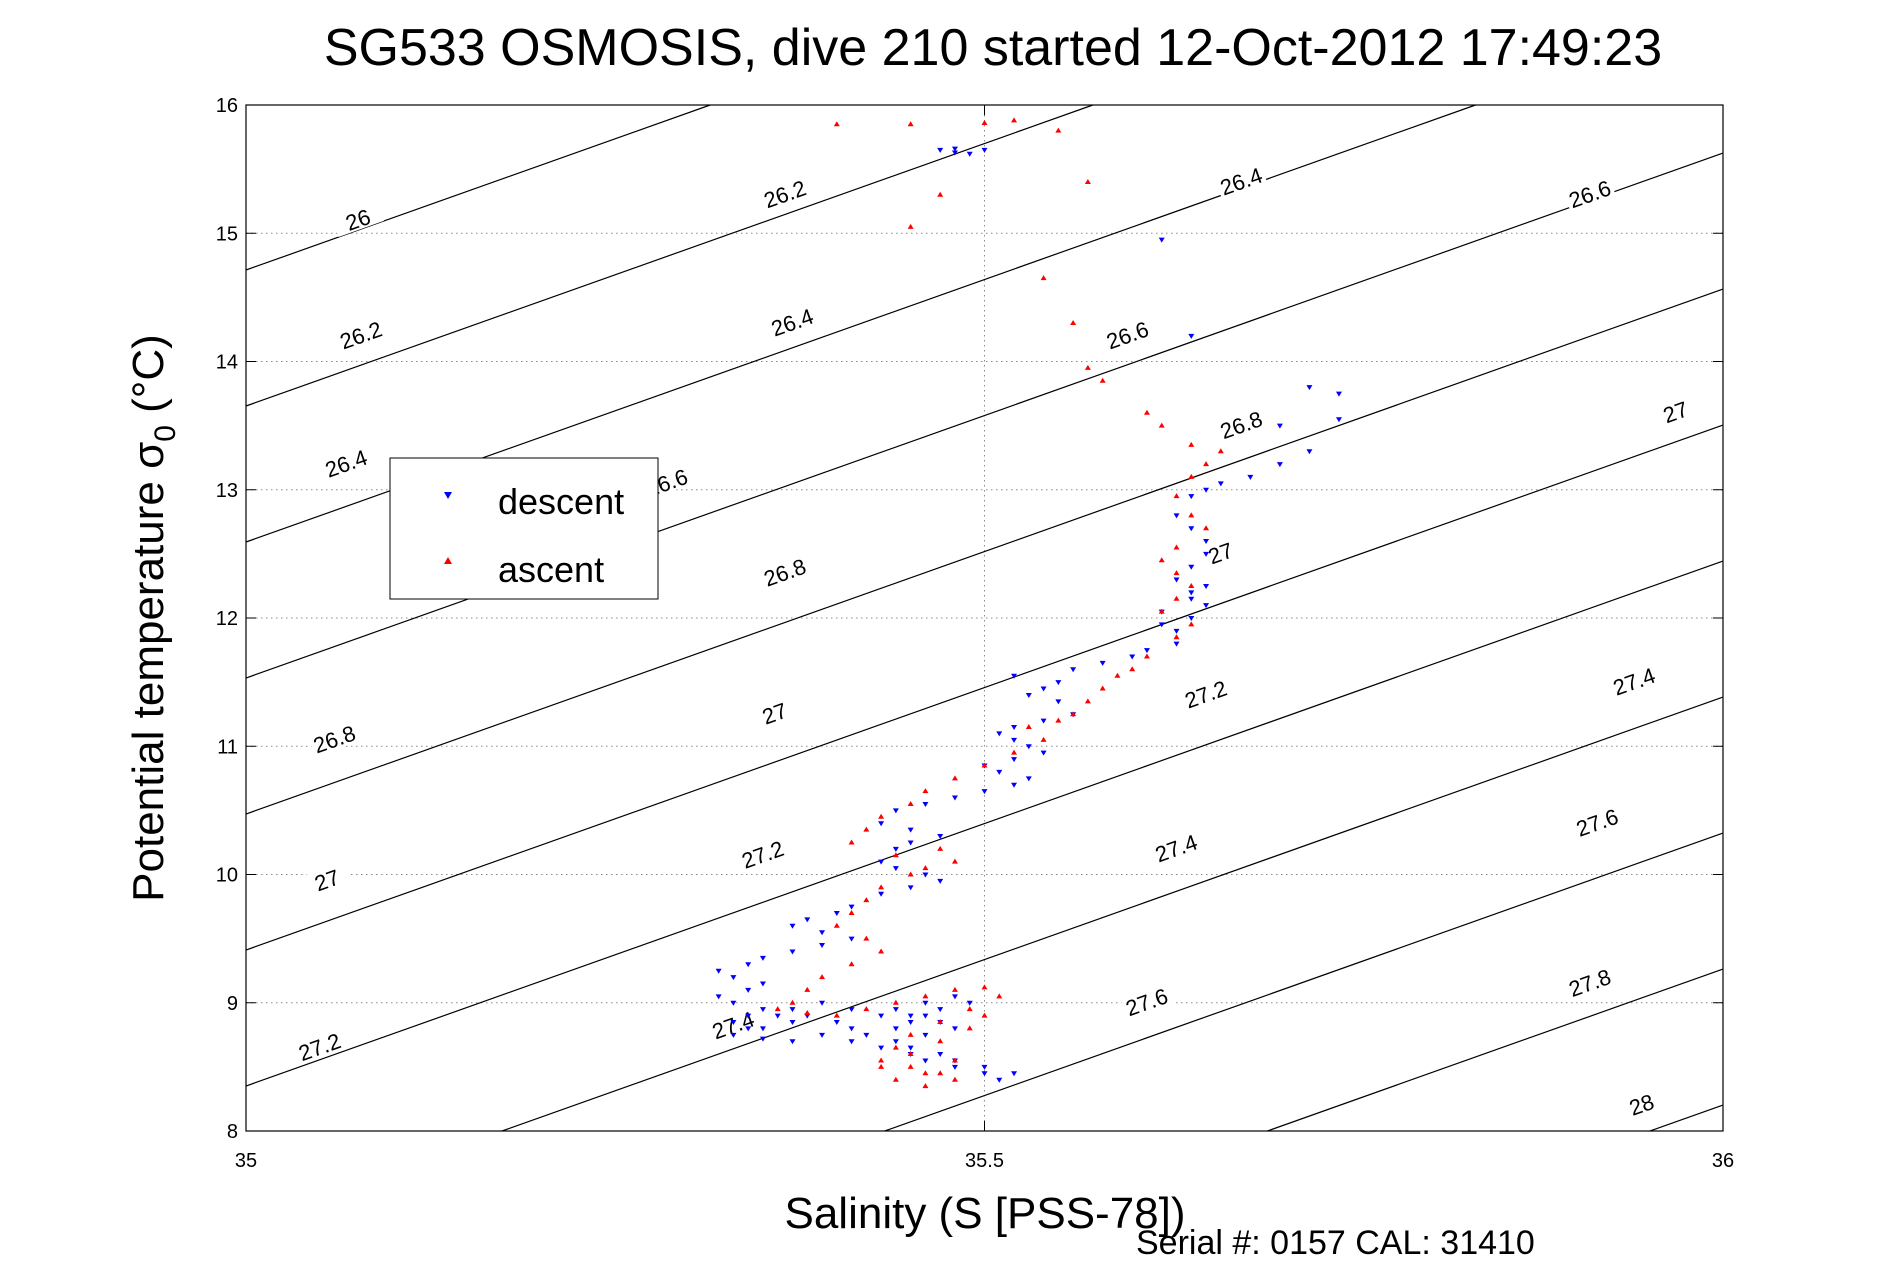 The width and height of the screenshot is (1891, 1262). What do you see at coordinates (1723, 1161) in the screenshot?
I see `x-tick-label: 36` at bounding box center [1723, 1161].